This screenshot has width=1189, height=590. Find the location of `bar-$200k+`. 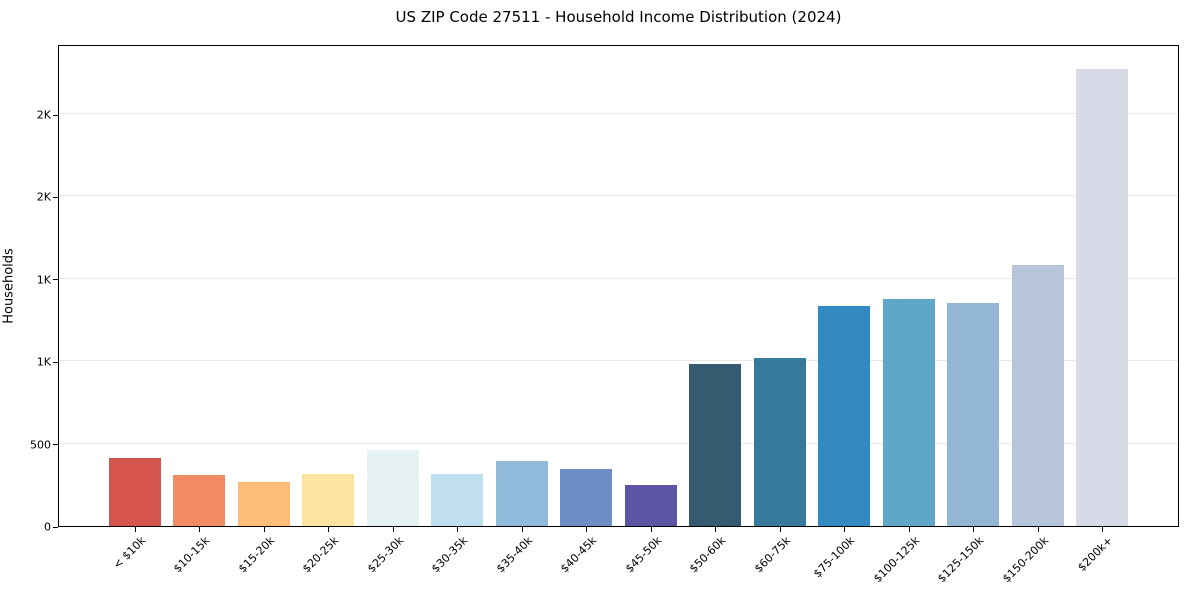

bar-$200k+ is located at coordinates (1102, 297).